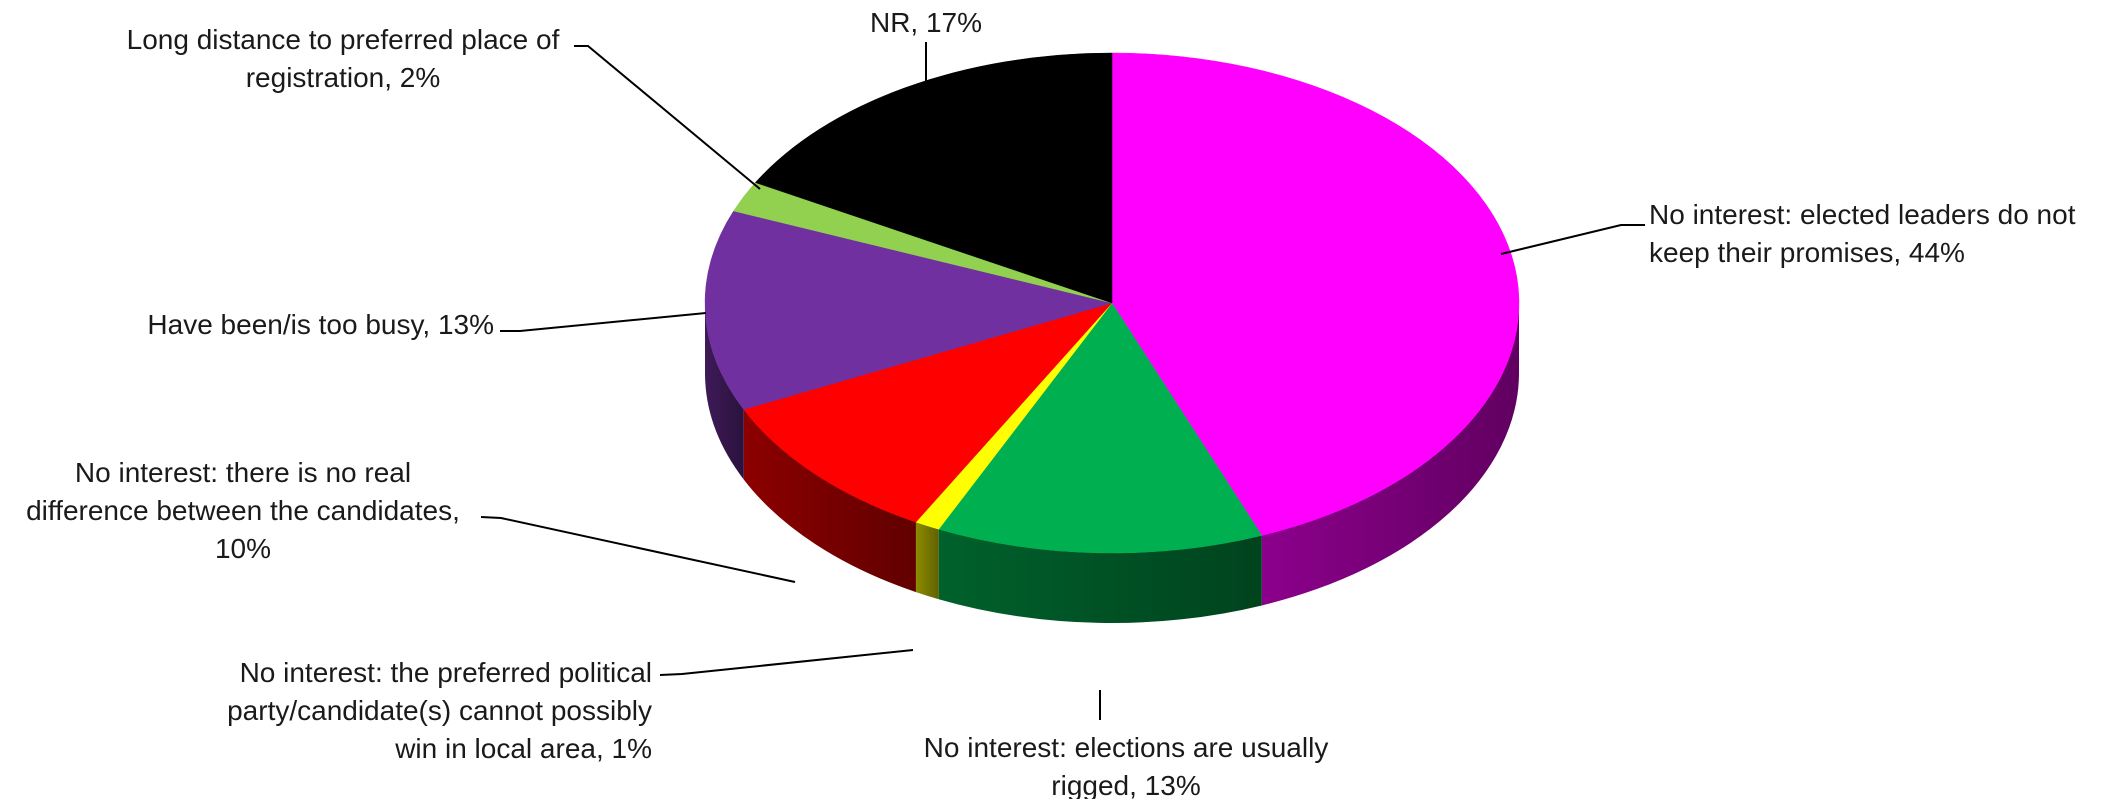  What do you see at coordinates (926, 22) in the screenshot?
I see `data-label-nr-17: NR, 17%` at bounding box center [926, 22].